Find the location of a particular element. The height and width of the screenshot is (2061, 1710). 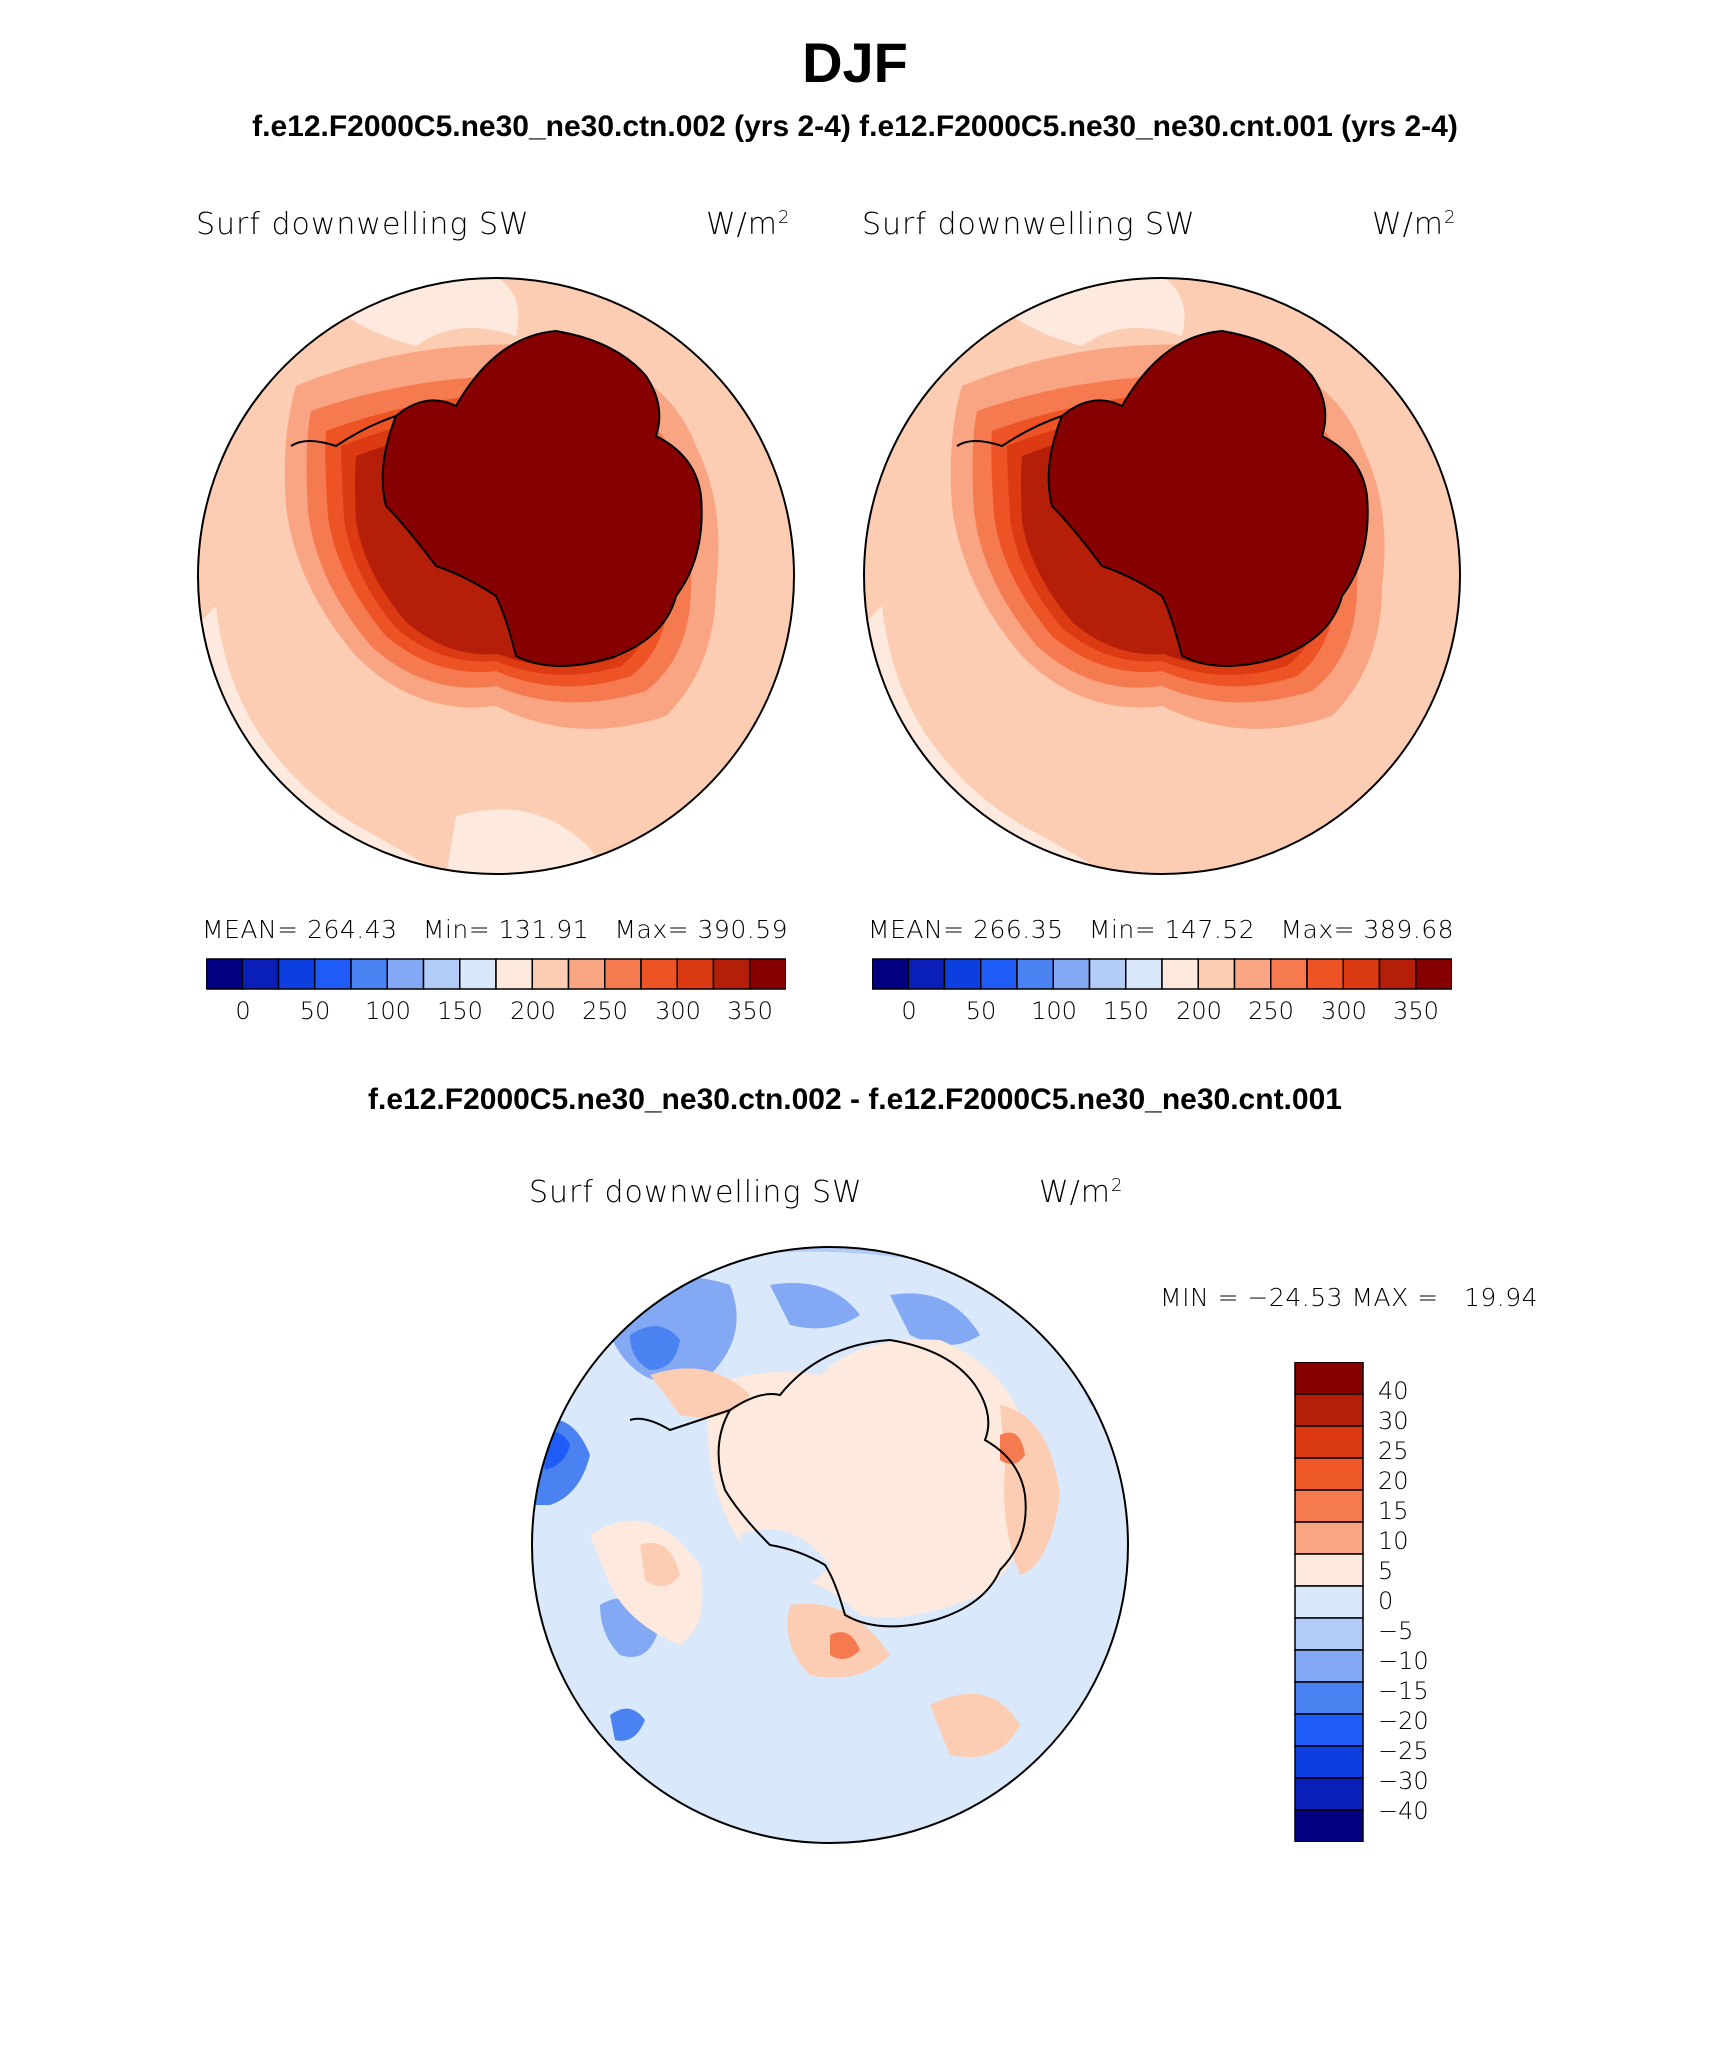

diff-pos-nw is located at coordinates (700, 1393).